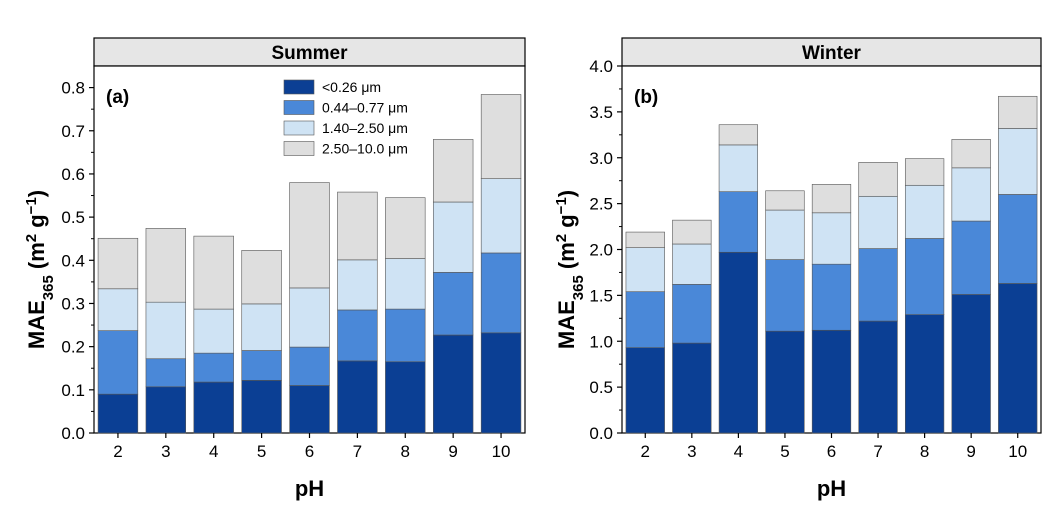  What do you see at coordinates (309, 53) in the screenshot?
I see `panel-title: Summer` at bounding box center [309, 53].